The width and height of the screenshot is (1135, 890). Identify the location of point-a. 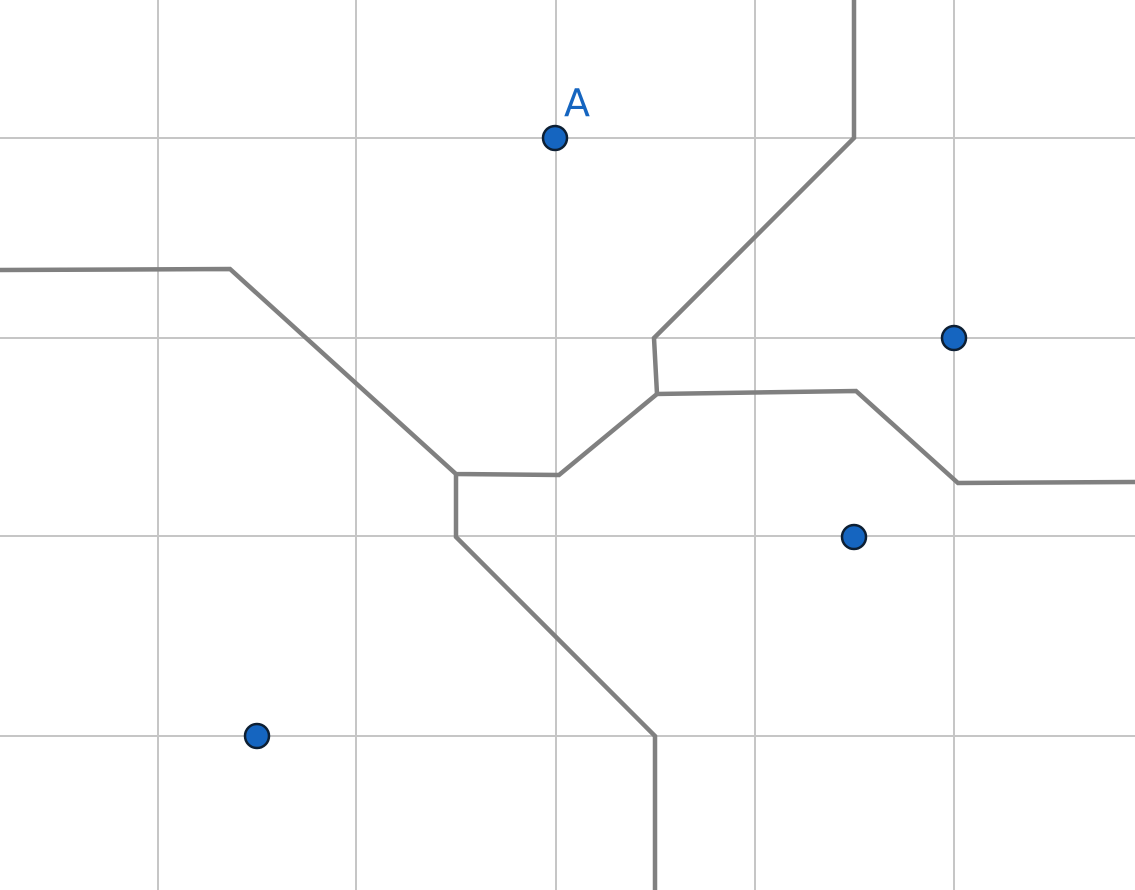
(555, 138).